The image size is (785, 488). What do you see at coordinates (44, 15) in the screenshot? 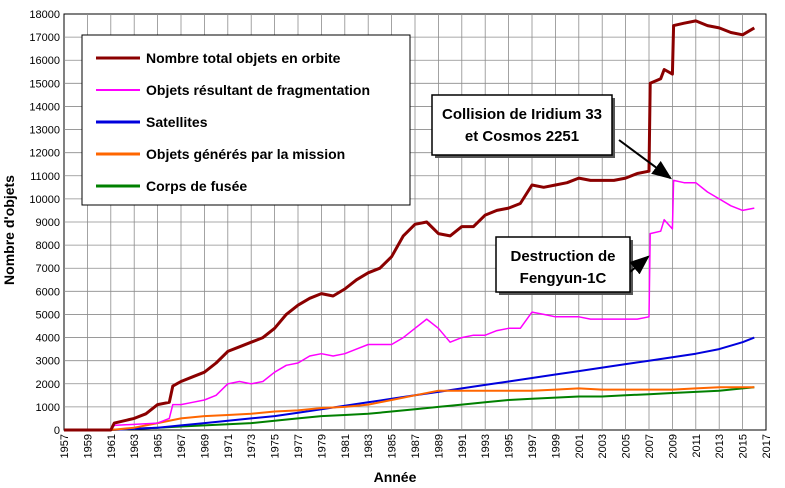
I see `y-tick-label: 18000` at bounding box center [44, 15].